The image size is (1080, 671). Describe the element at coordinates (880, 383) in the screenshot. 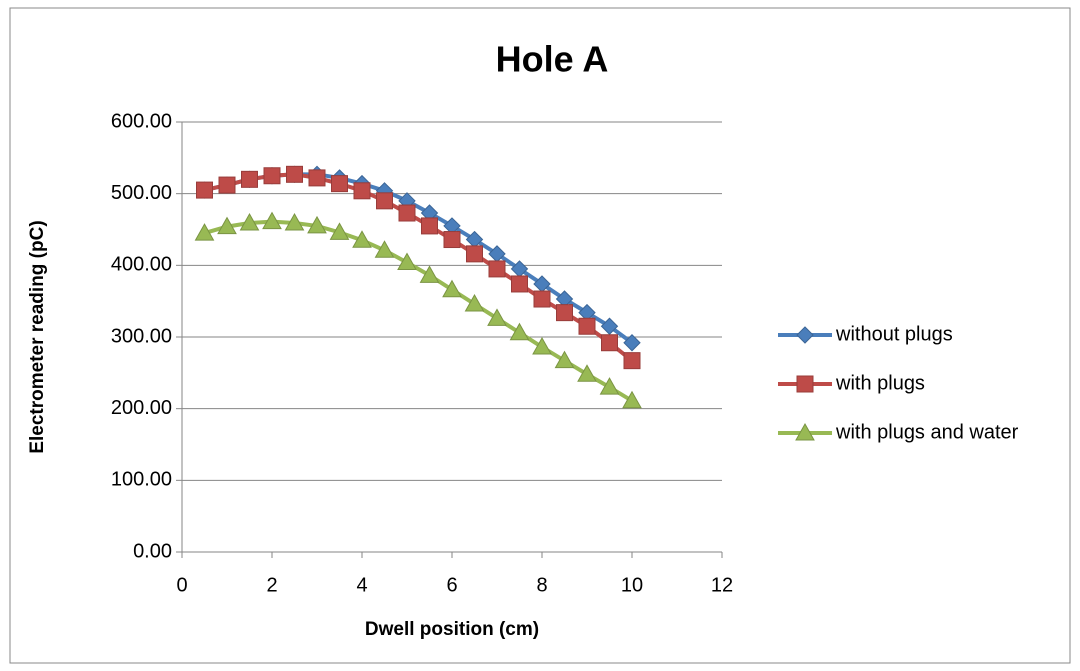

I see `legend-label: with plugs` at that location.